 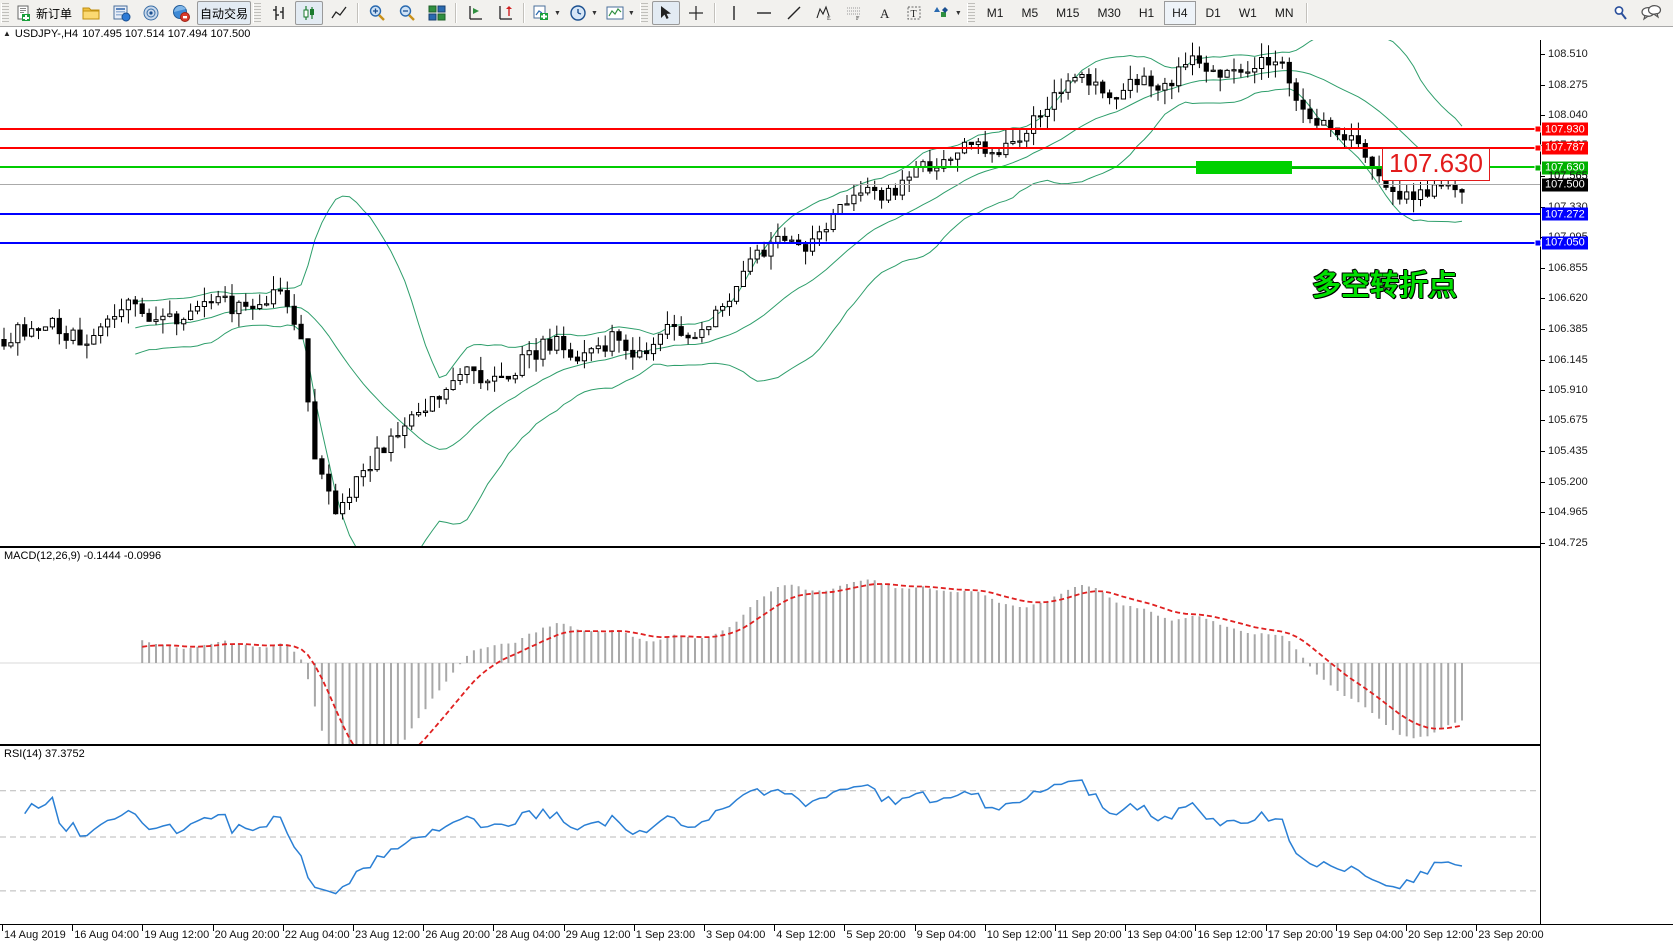 I want to click on price-tag-107272: 107.272, so click(x=1565, y=214).